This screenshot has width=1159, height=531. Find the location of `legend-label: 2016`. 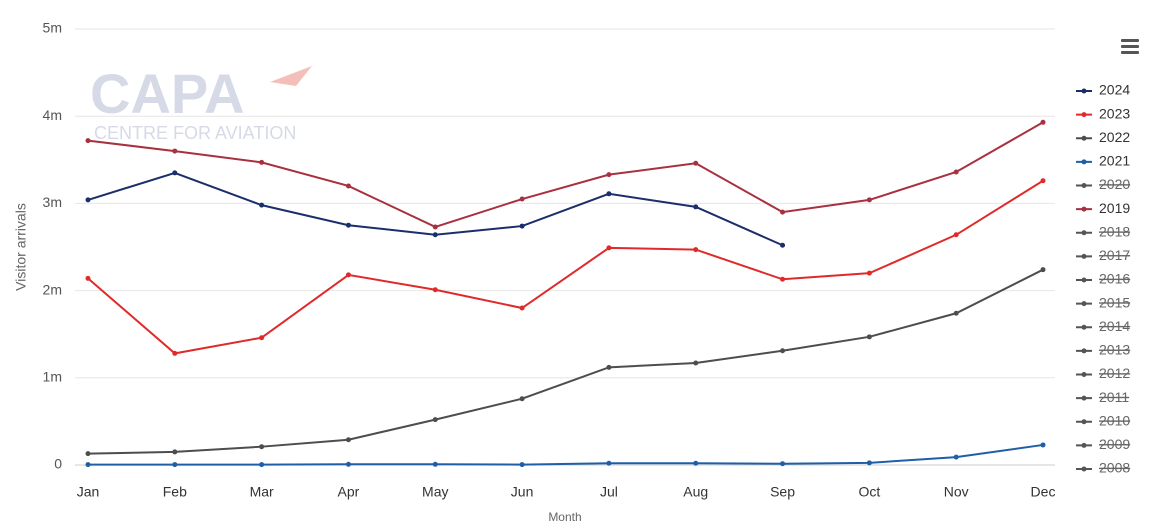

legend-label: 2016 is located at coordinates (1114, 279).